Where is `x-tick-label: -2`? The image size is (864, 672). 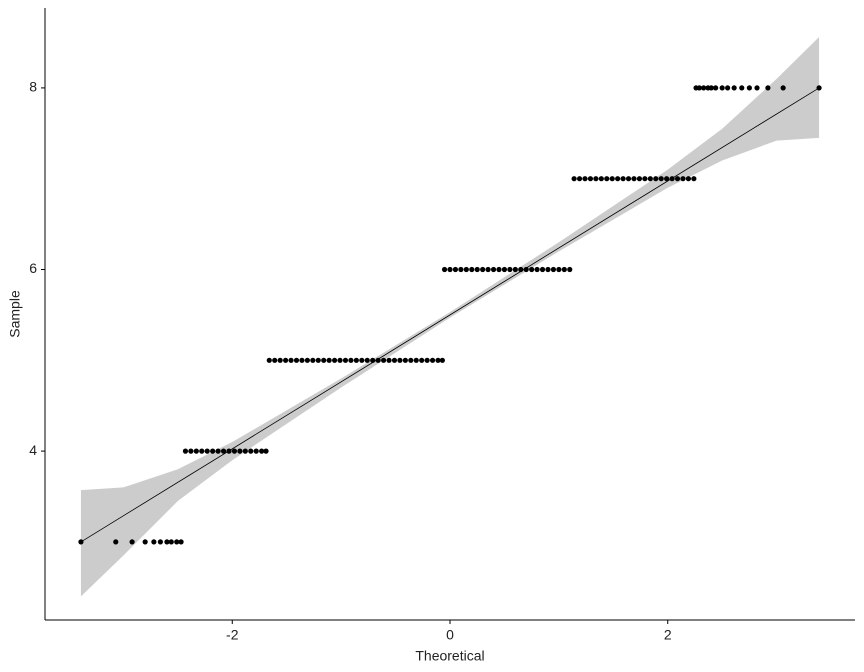 x-tick-label: -2 is located at coordinates (232, 635).